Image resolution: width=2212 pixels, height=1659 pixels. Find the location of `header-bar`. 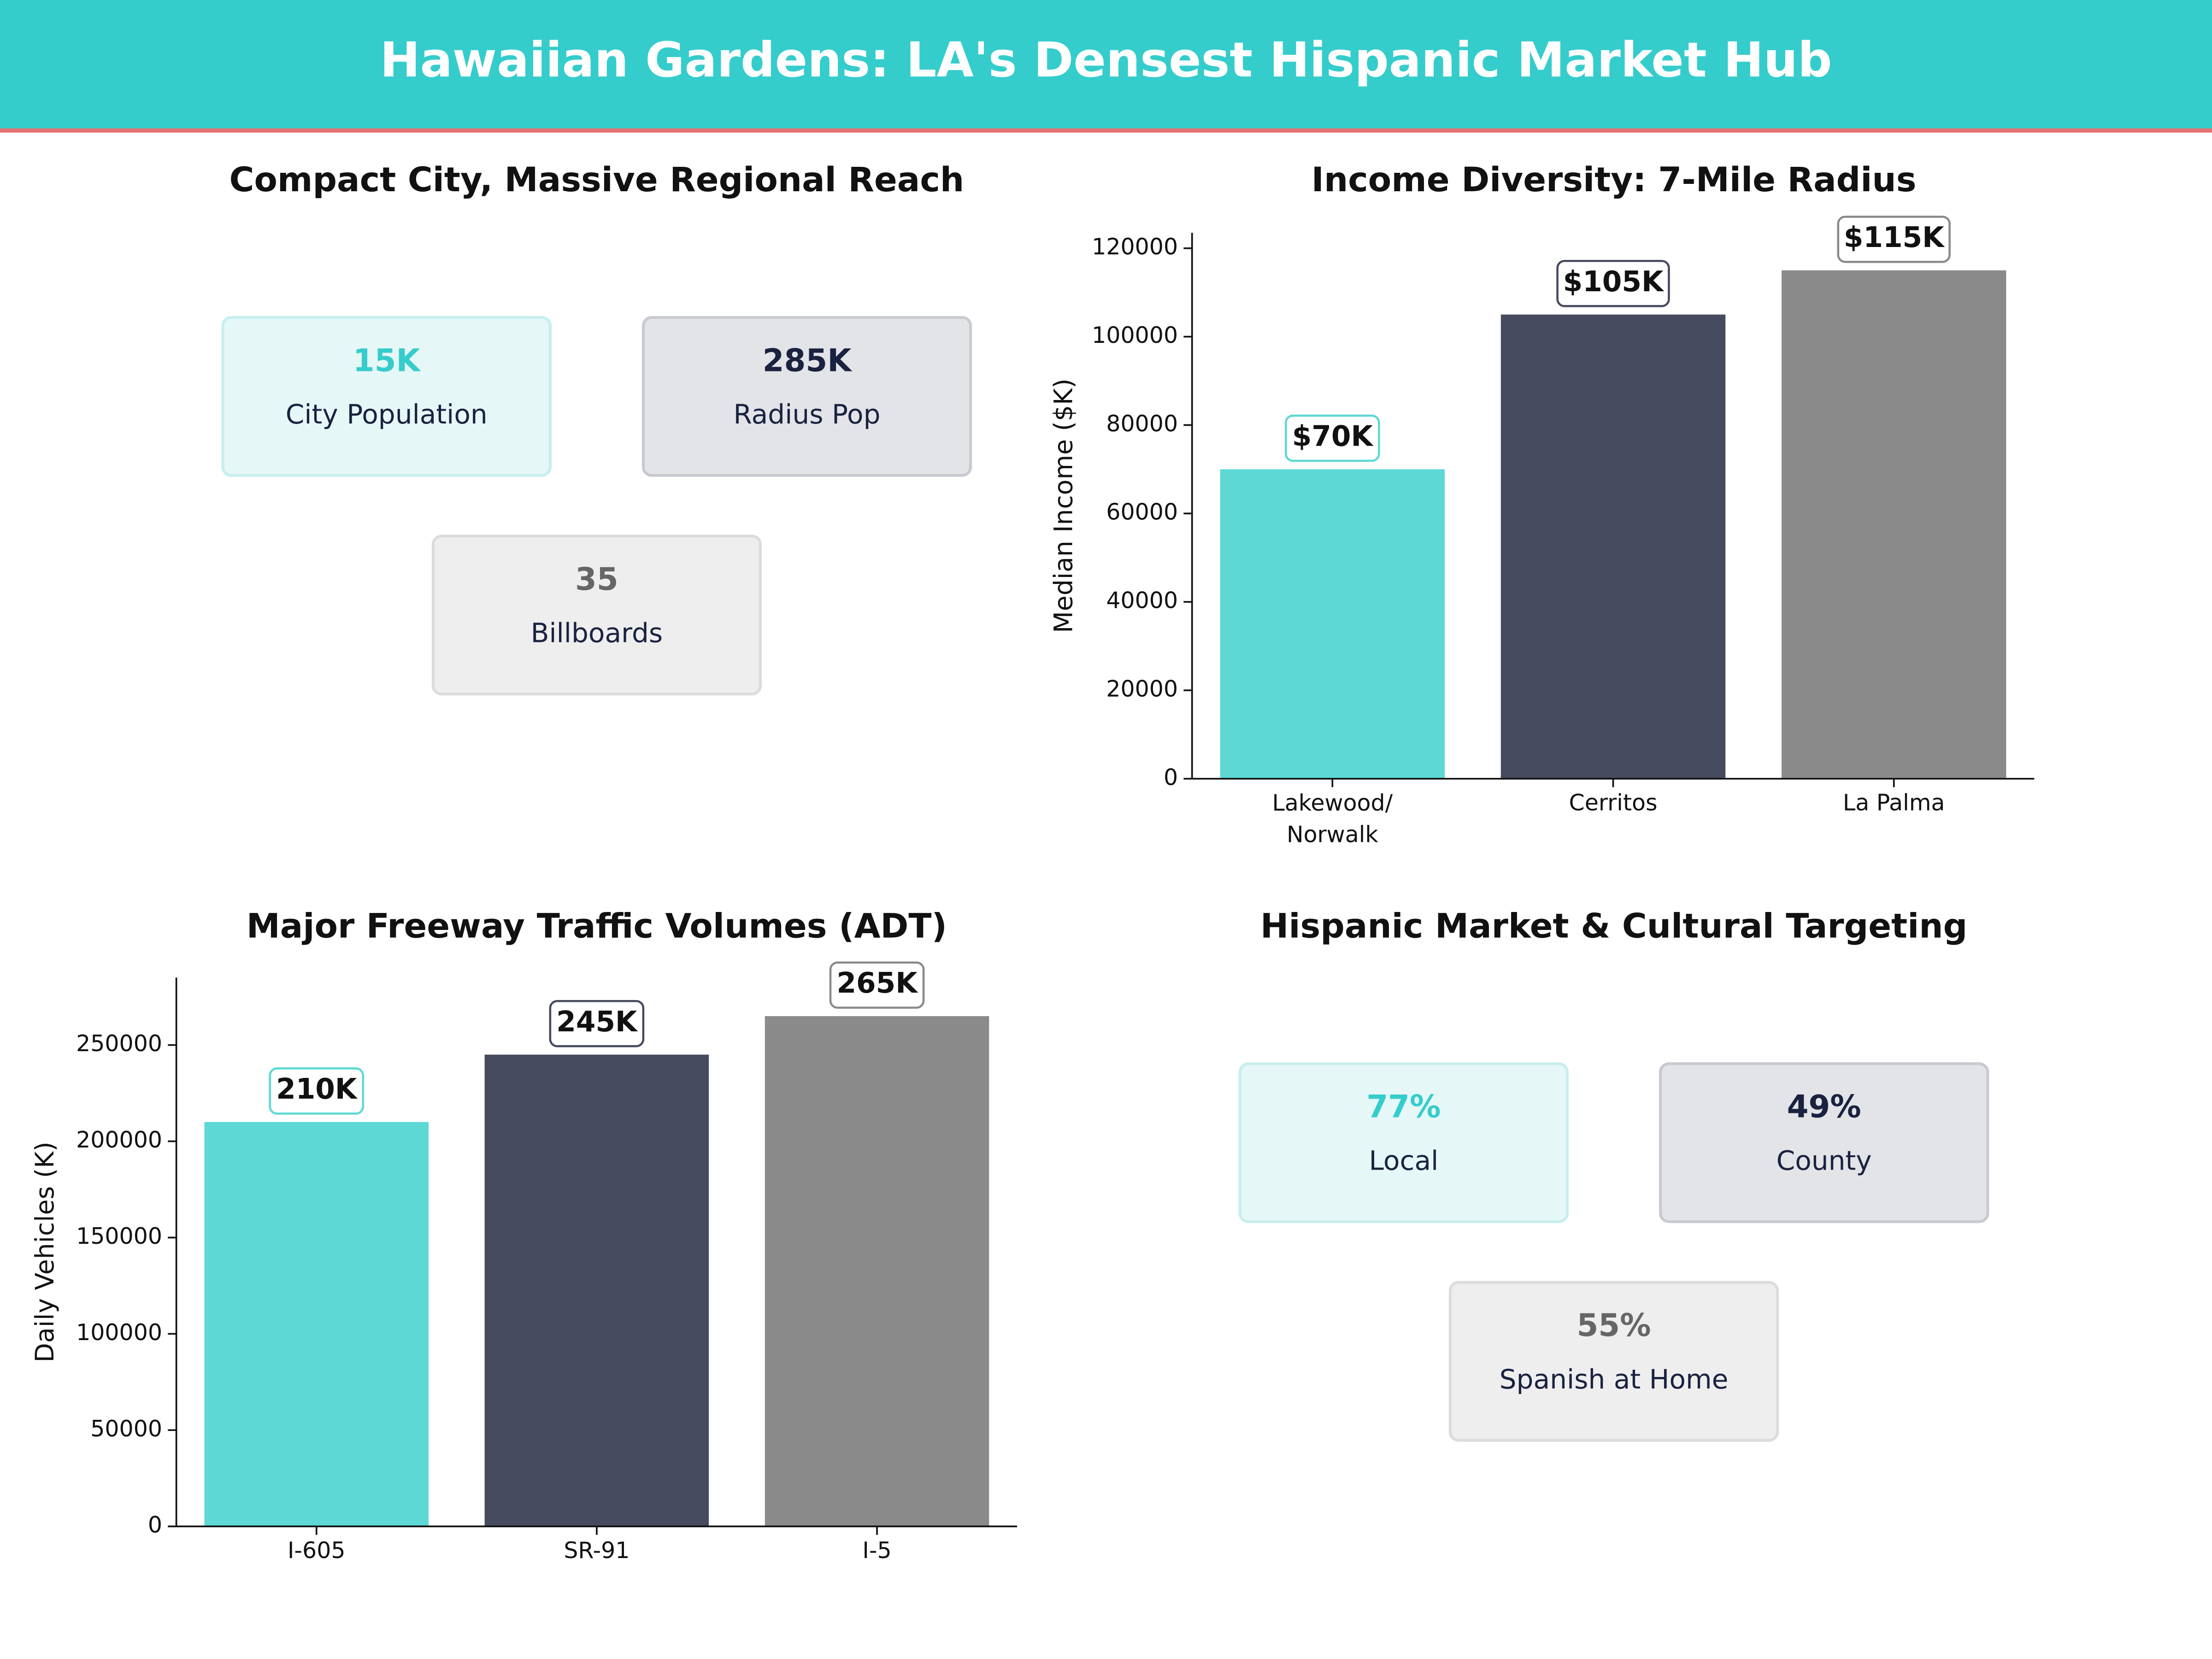

header-bar is located at coordinates (1106, 65).